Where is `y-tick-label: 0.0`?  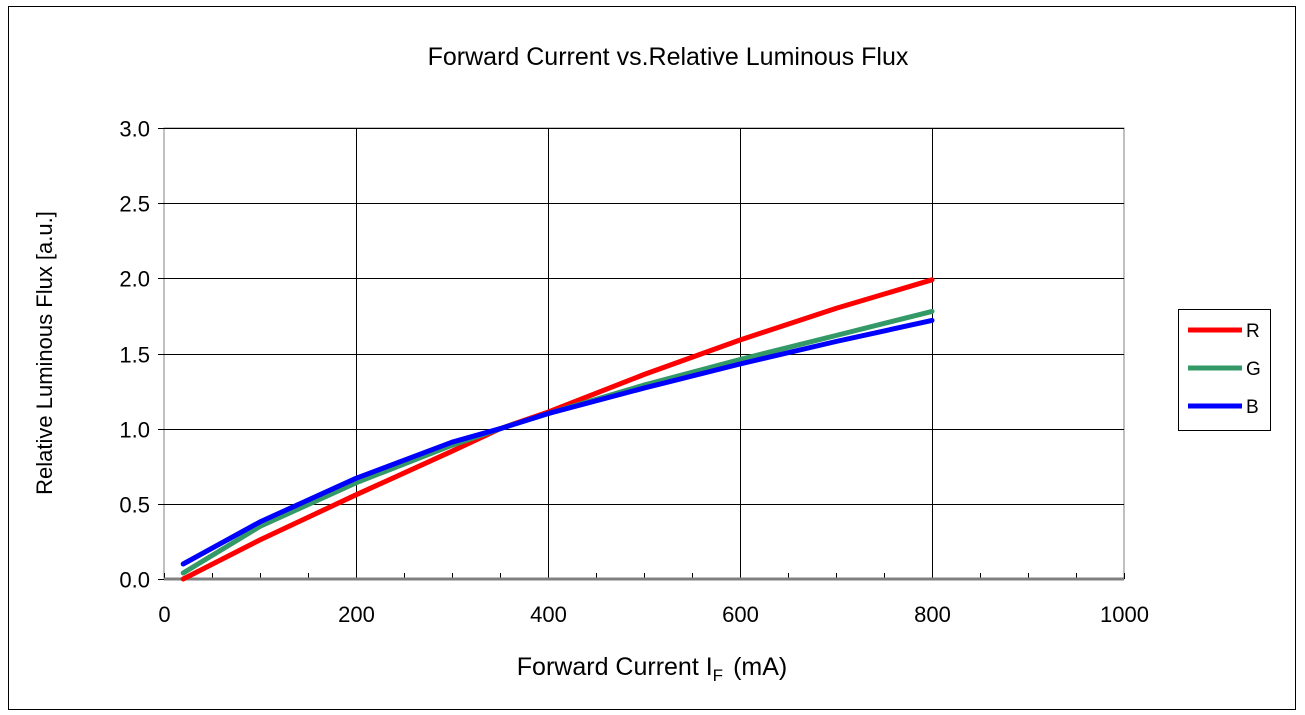 y-tick-label: 0.0 is located at coordinates (134, 580).